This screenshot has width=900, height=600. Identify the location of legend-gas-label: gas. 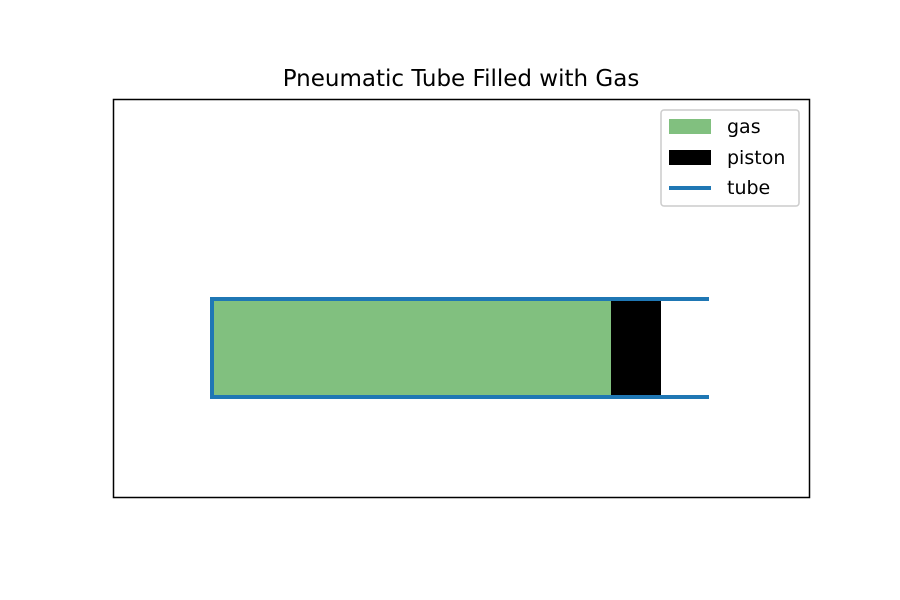
(744, 127).